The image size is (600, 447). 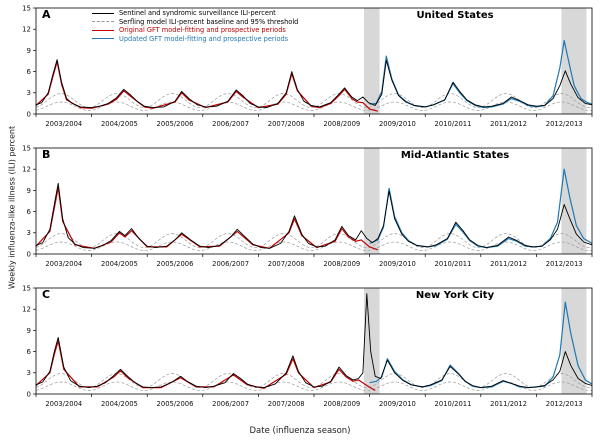 What do you see at coordinates (455, 295) in the screenshot?
I see `panel-title-new-york-city: New York City` at bounding box center [455, 295].